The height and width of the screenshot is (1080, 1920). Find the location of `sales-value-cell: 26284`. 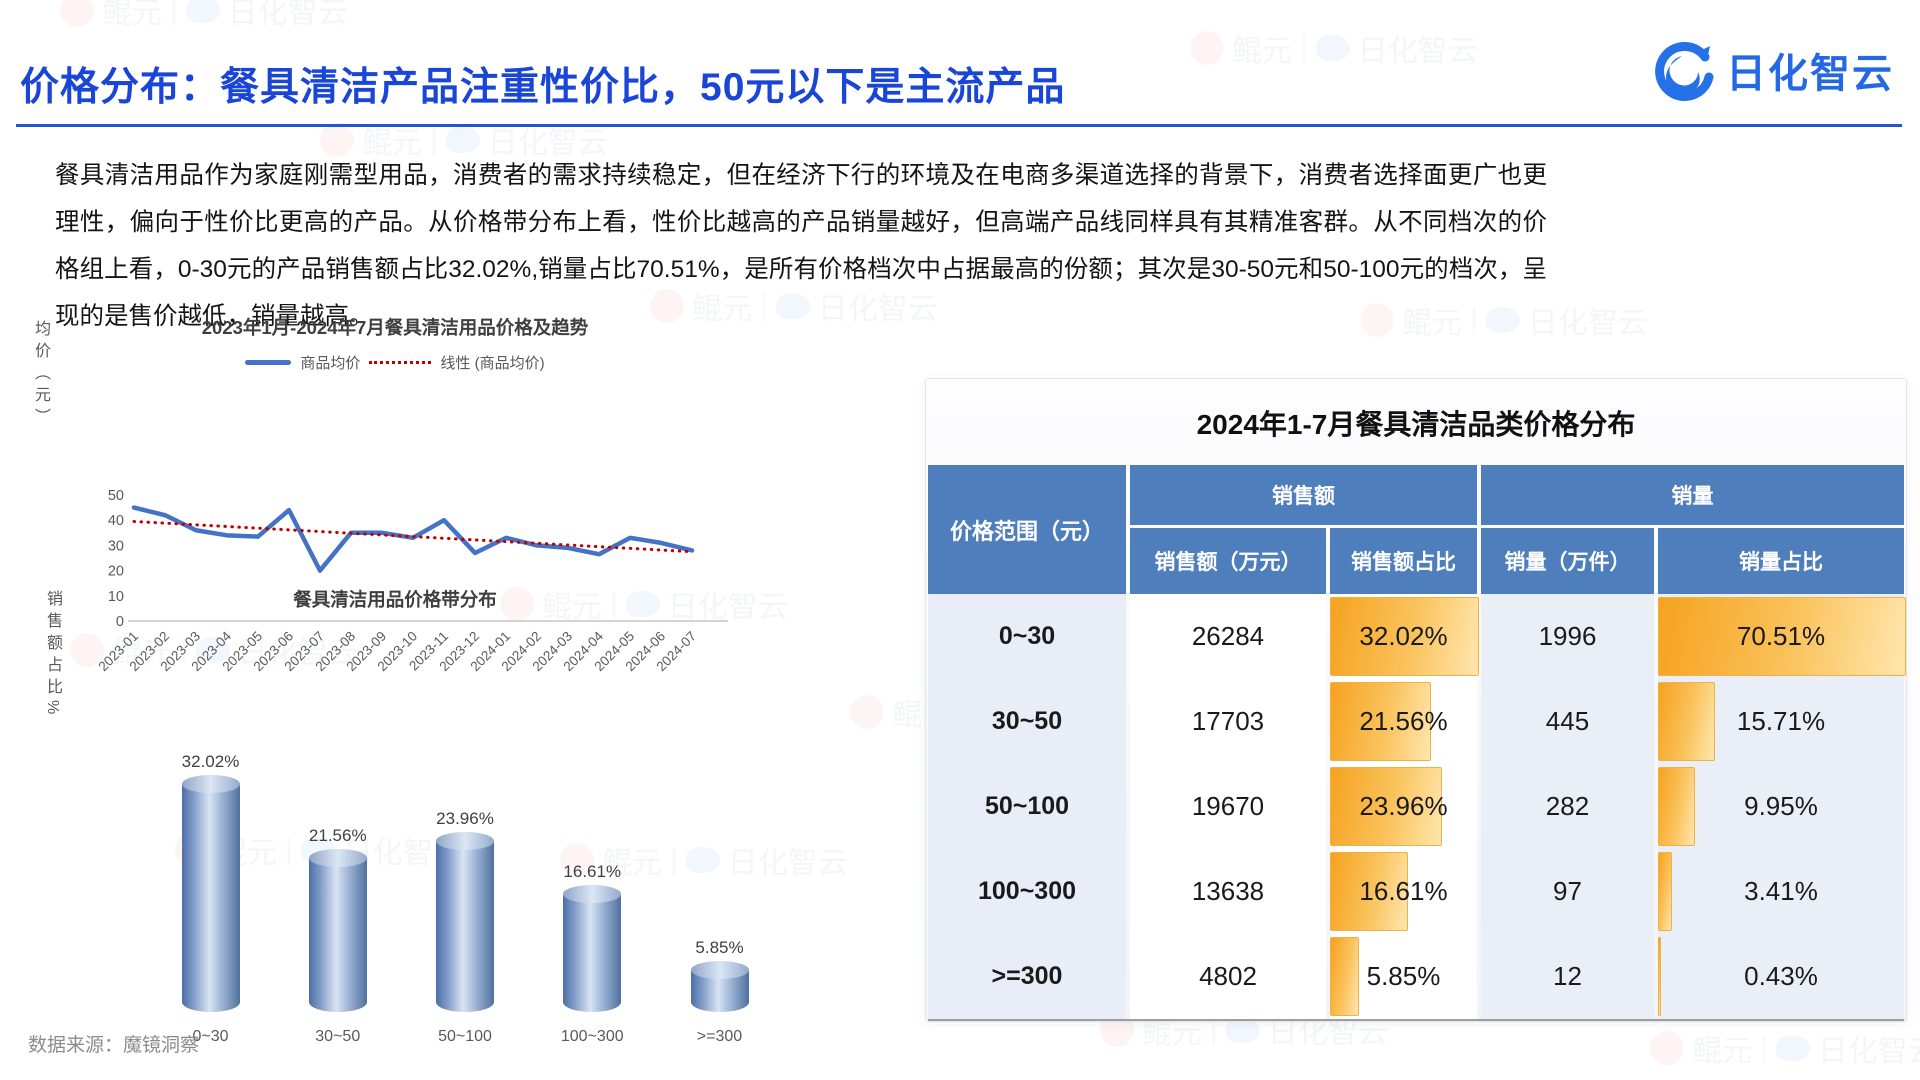

sales-value-cell: 26284 is located at coordinates (1228, 636).